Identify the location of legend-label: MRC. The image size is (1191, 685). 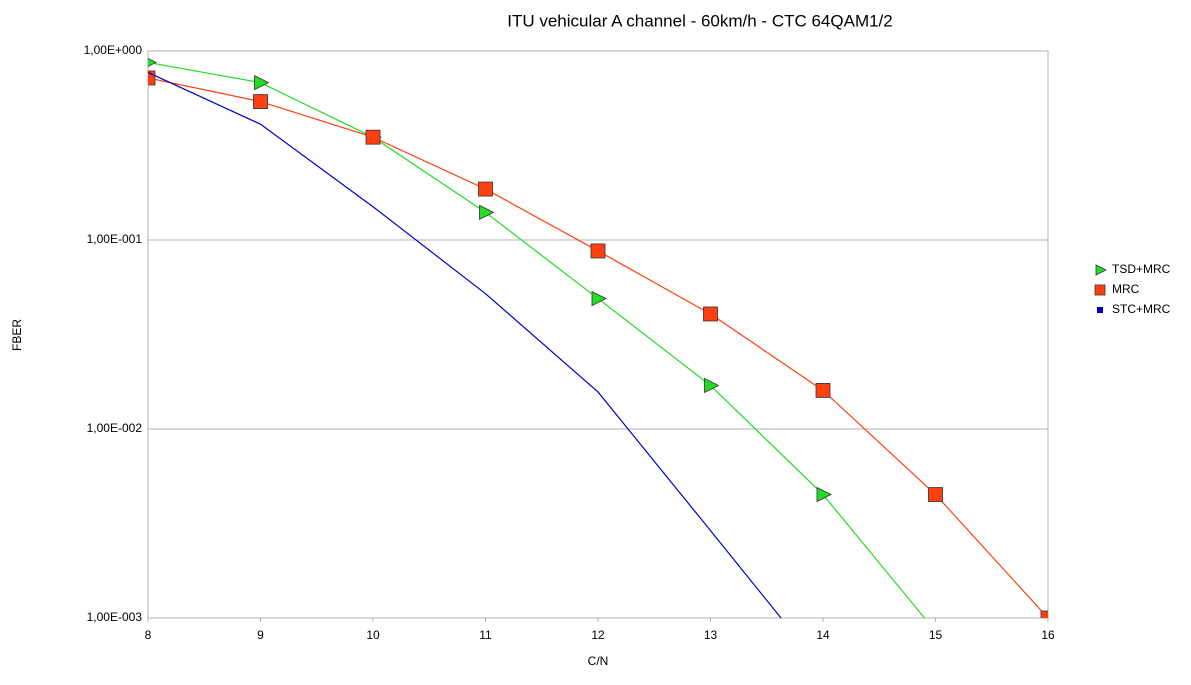
(1126, 289).